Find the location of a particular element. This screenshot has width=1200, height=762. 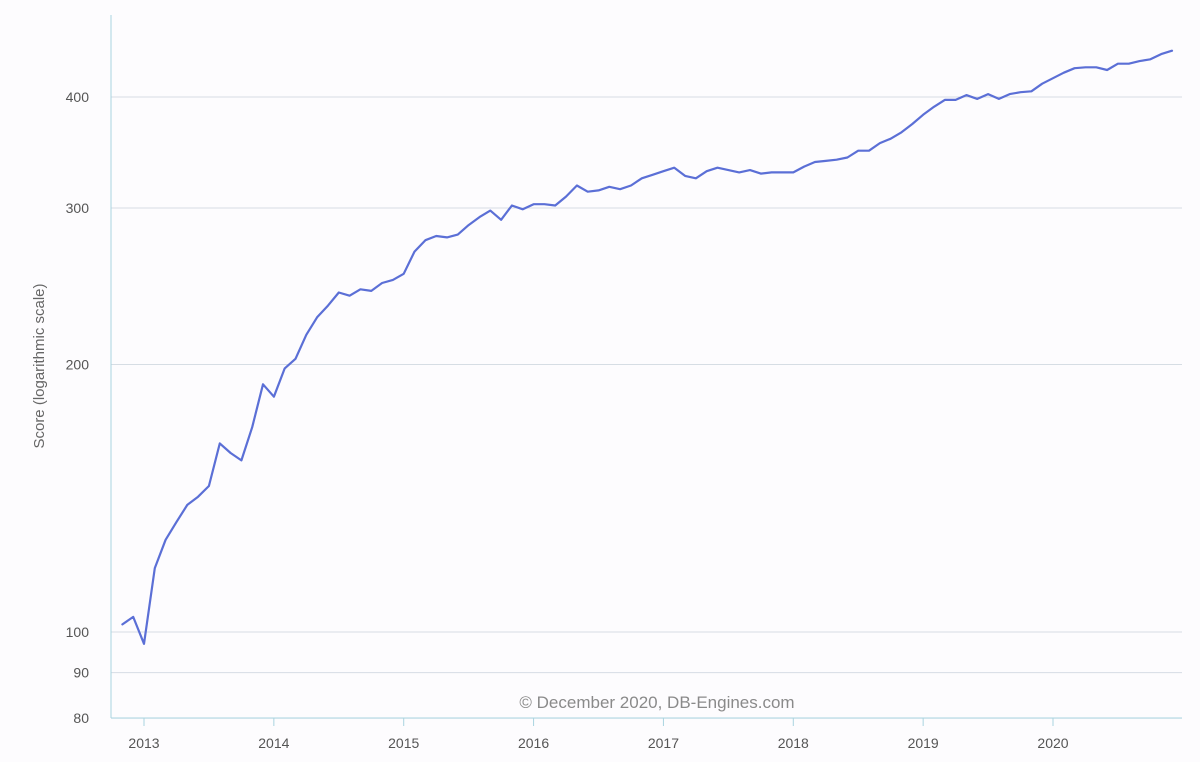

y-tick-label: 100 is located at coordinates (78, 632).